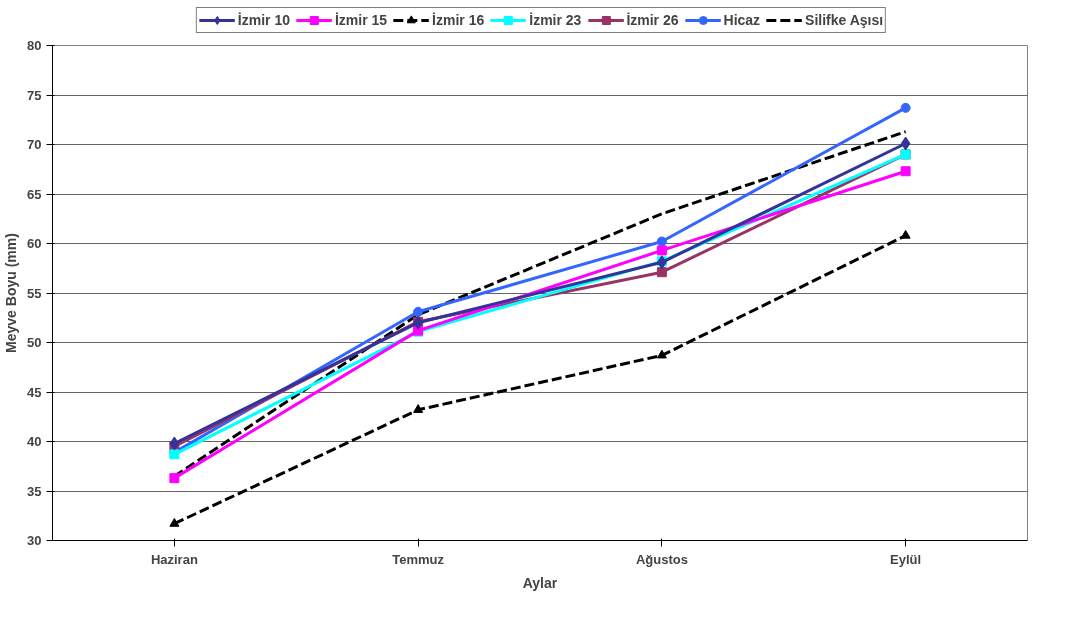 This screenshot has width=1065, height=641. Describe the element at coordinates (458, 20) in the screenshot. I see `legend-label: İzmir 16` at that location.